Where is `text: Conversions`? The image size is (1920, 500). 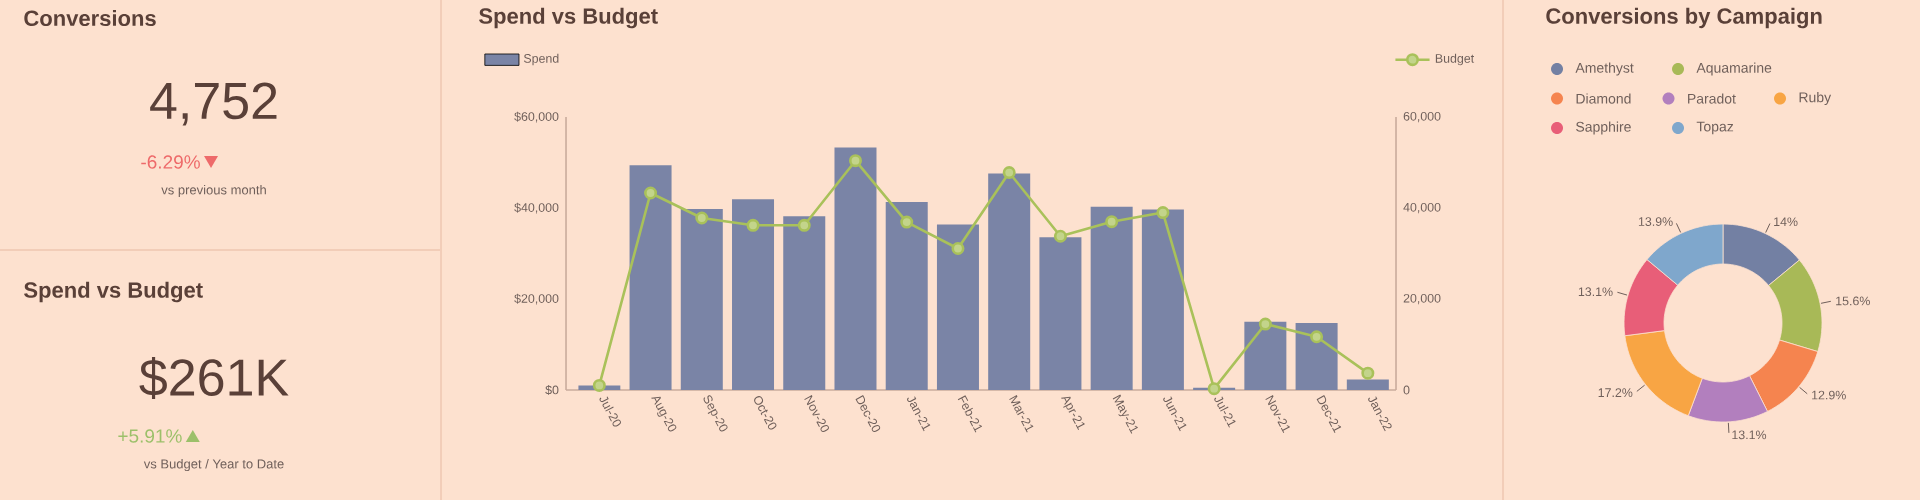
text: Conversions is located at coordinates (90, 18).